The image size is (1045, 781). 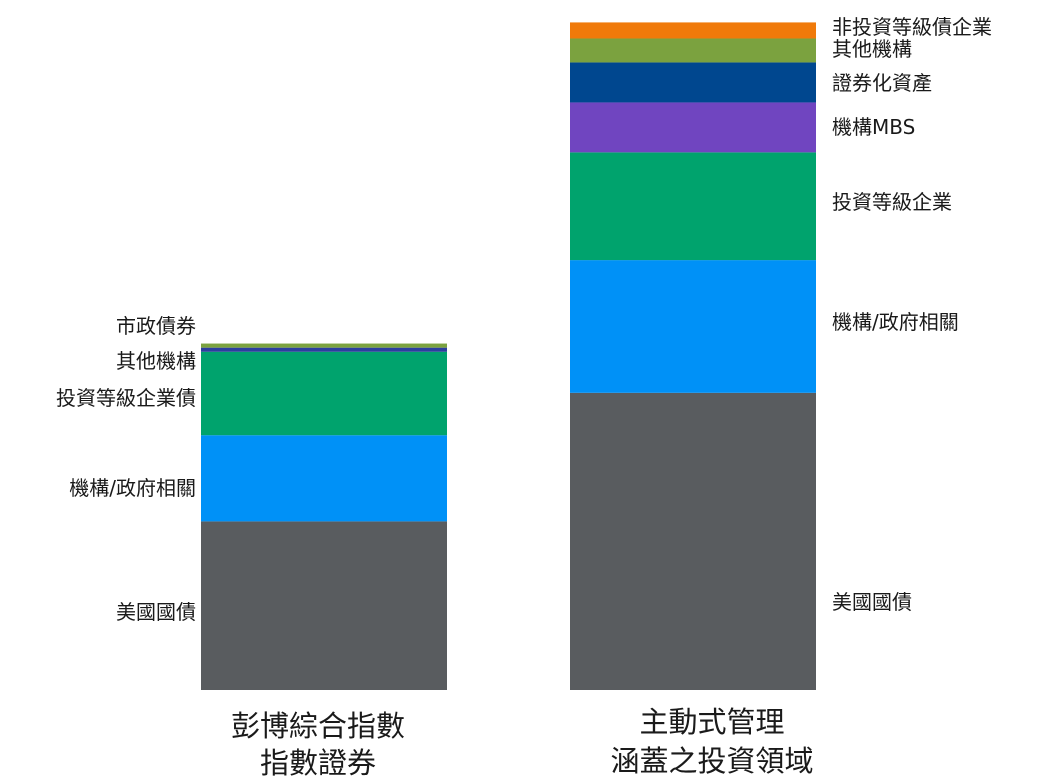 What do you see at coordinates (132, 488) in the screenshot?
I see `segment-label-1-2: 機構/政府相關` at bounding box center [132, 488].